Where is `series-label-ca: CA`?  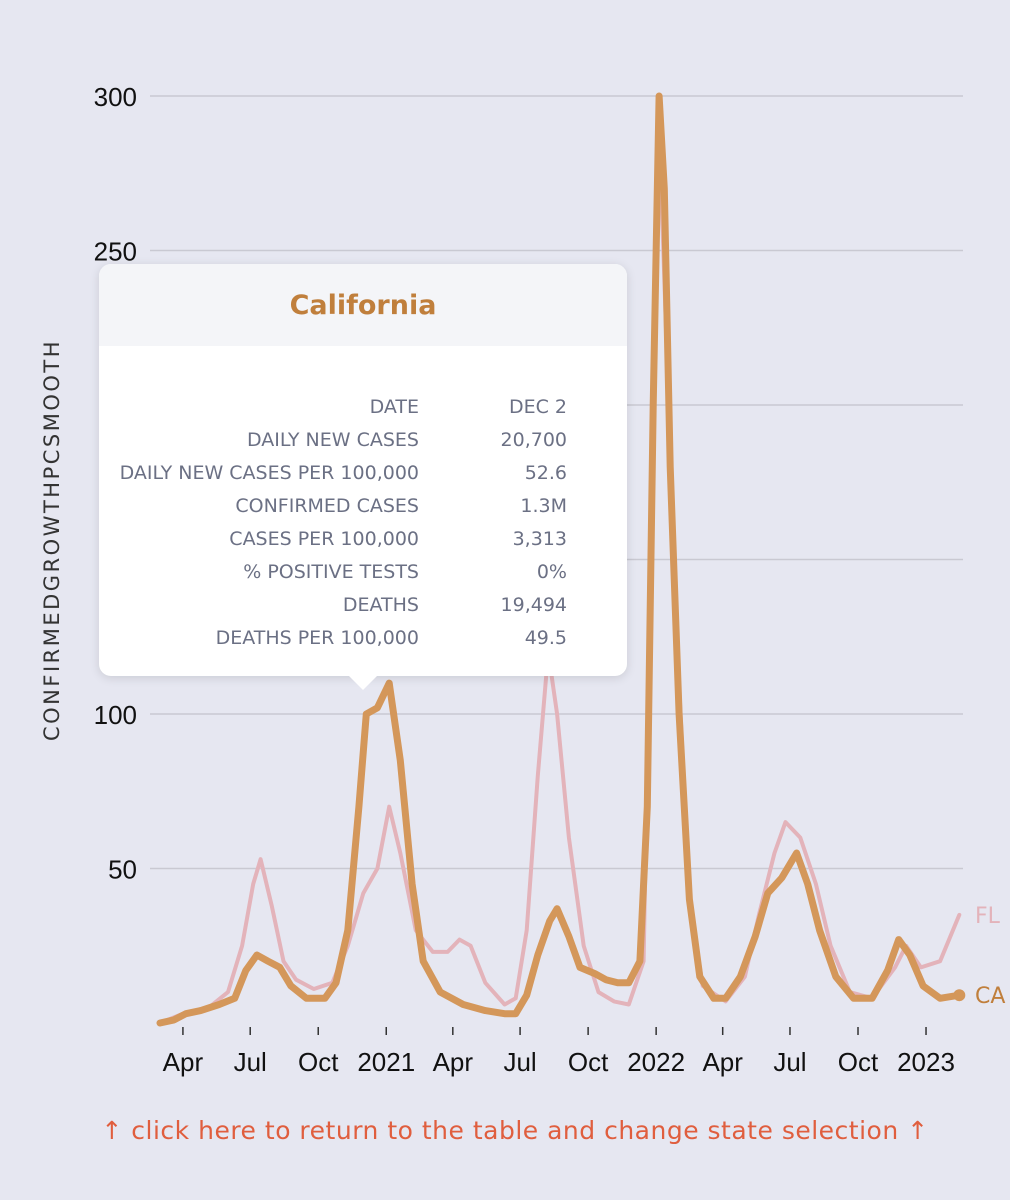
series-label-ca: CA is located at coordinates (990, 996).